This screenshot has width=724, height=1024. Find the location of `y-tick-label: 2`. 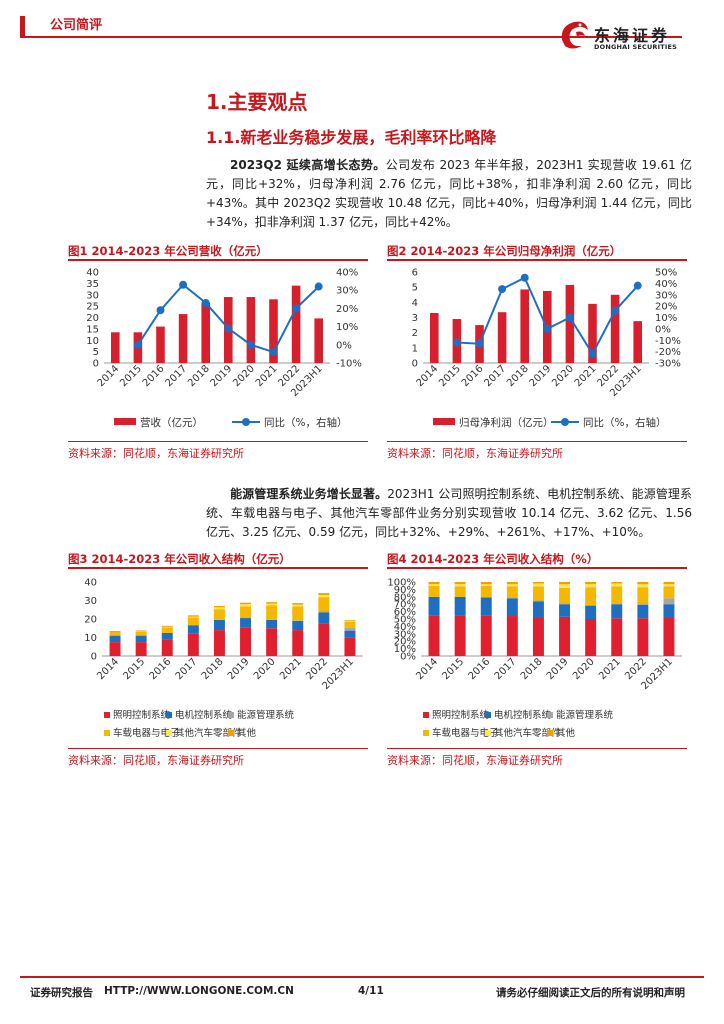

y-tick-label: 2 is located at coordinates (415, 333).